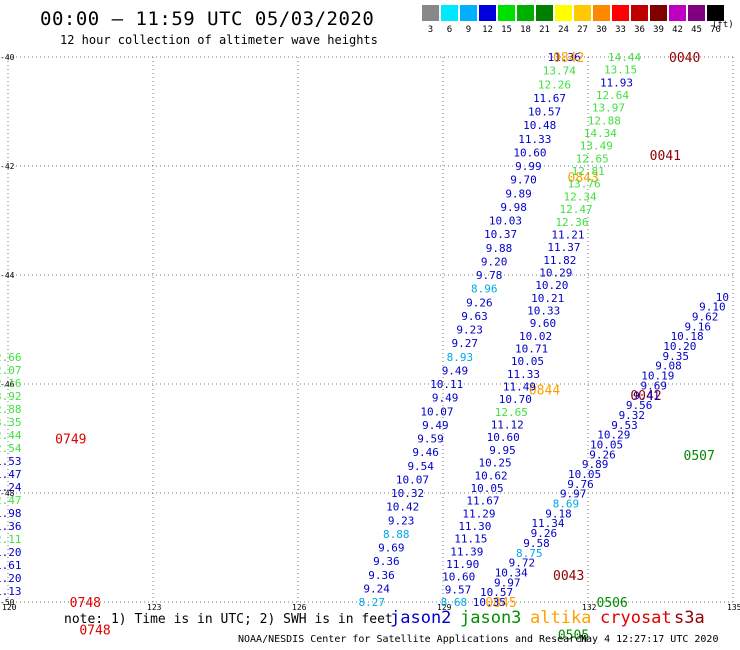 The height and width of the screenshot is (650, 740). What do you see at coordinates (474, 316) in the screenshot?
I see `swh-value: 9.63` at bounding box center [474, 316].